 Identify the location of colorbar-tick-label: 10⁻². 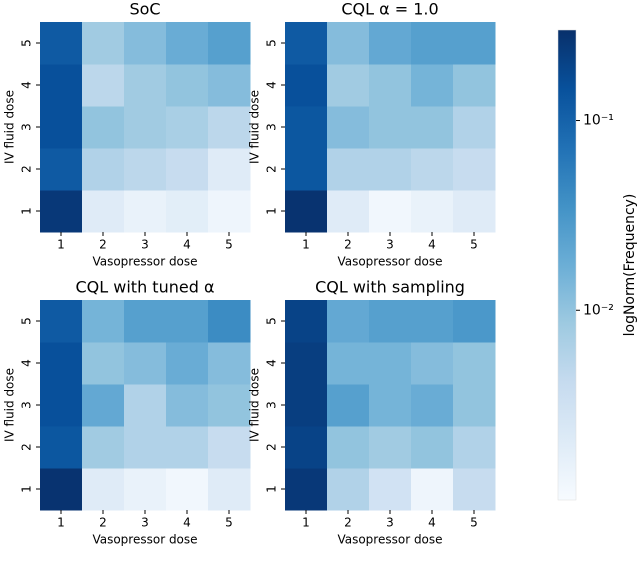
(598, 310).